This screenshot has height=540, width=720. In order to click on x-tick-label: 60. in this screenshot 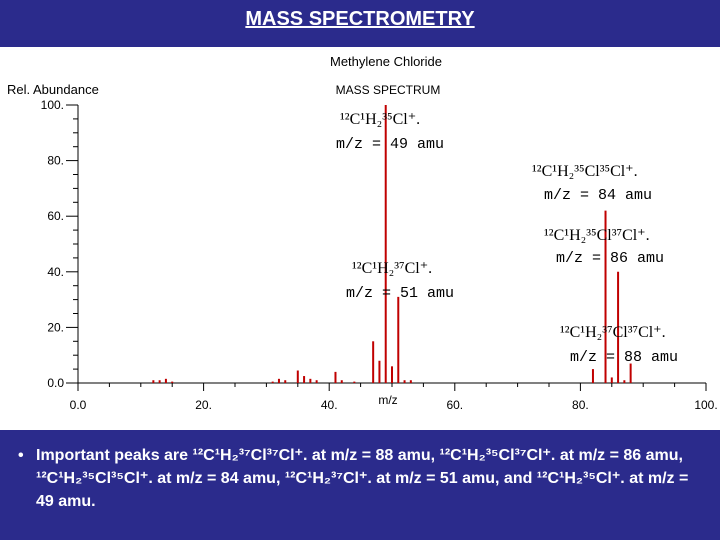, I will do `click(454, 405)`.